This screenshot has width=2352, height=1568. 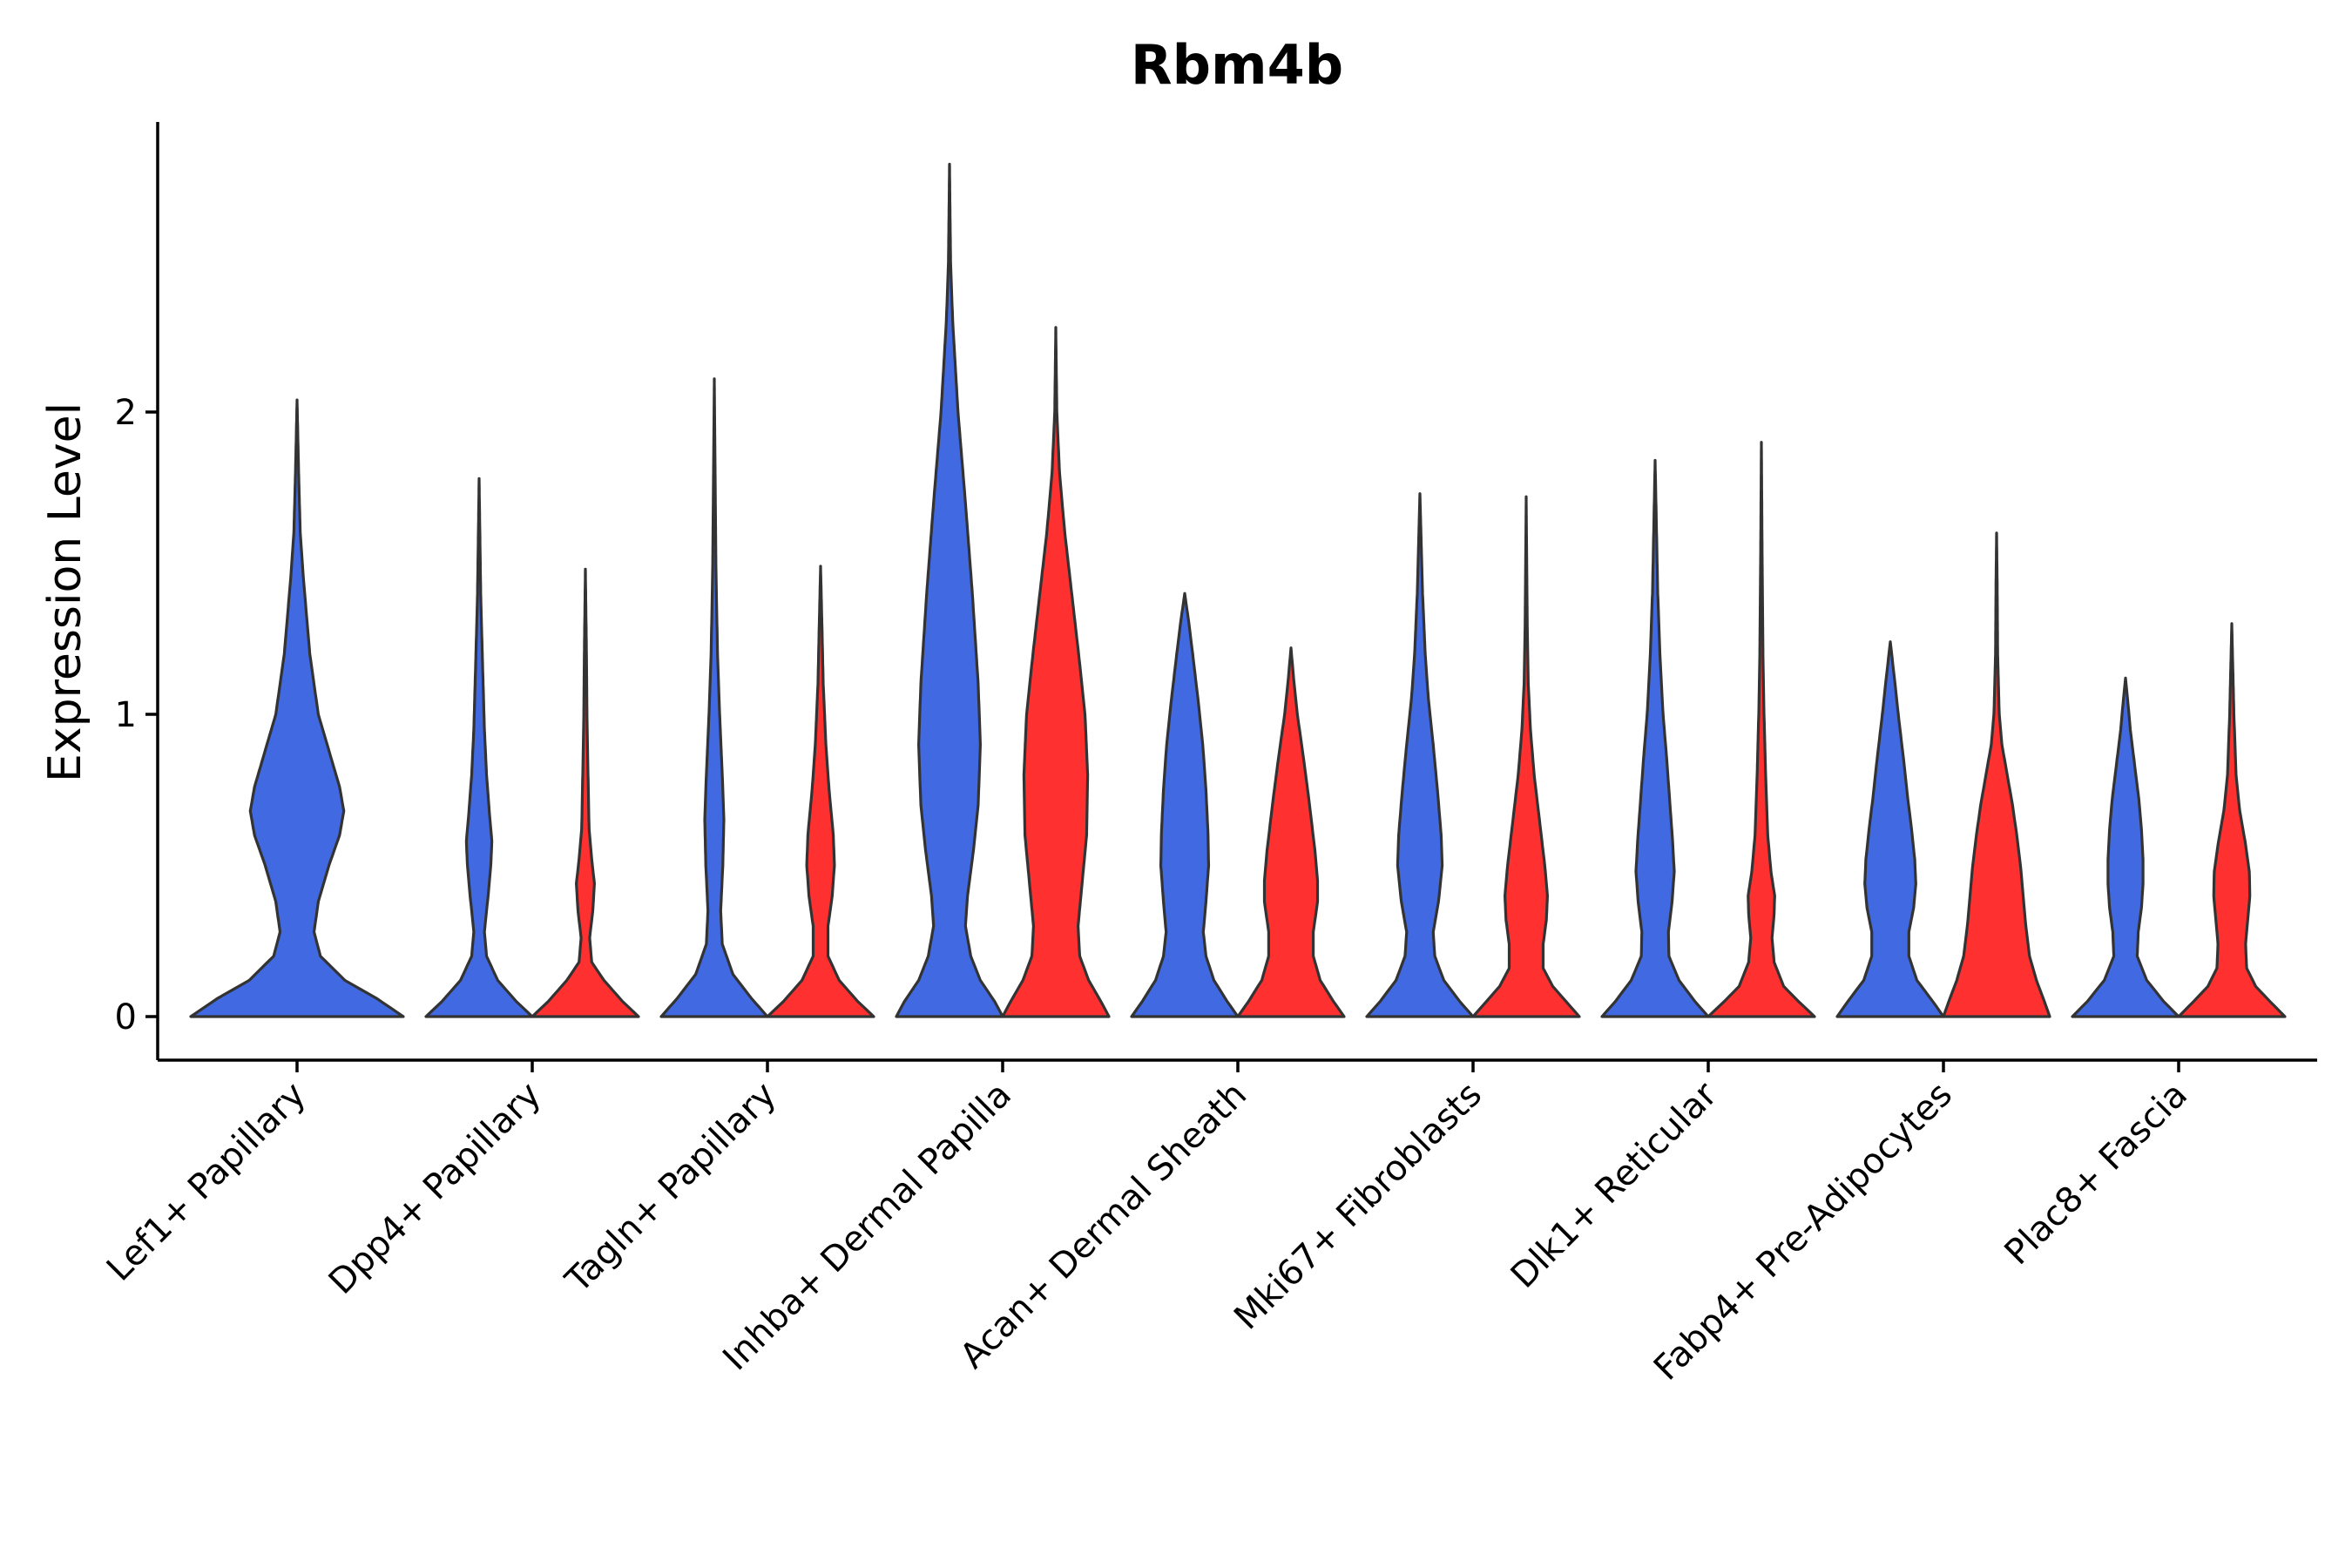 What do you see at coordinates (671, 1188) in the screenshot?
I see `x-tick-label: Tagln+ Papillary` at bounding box center [671, 1188].